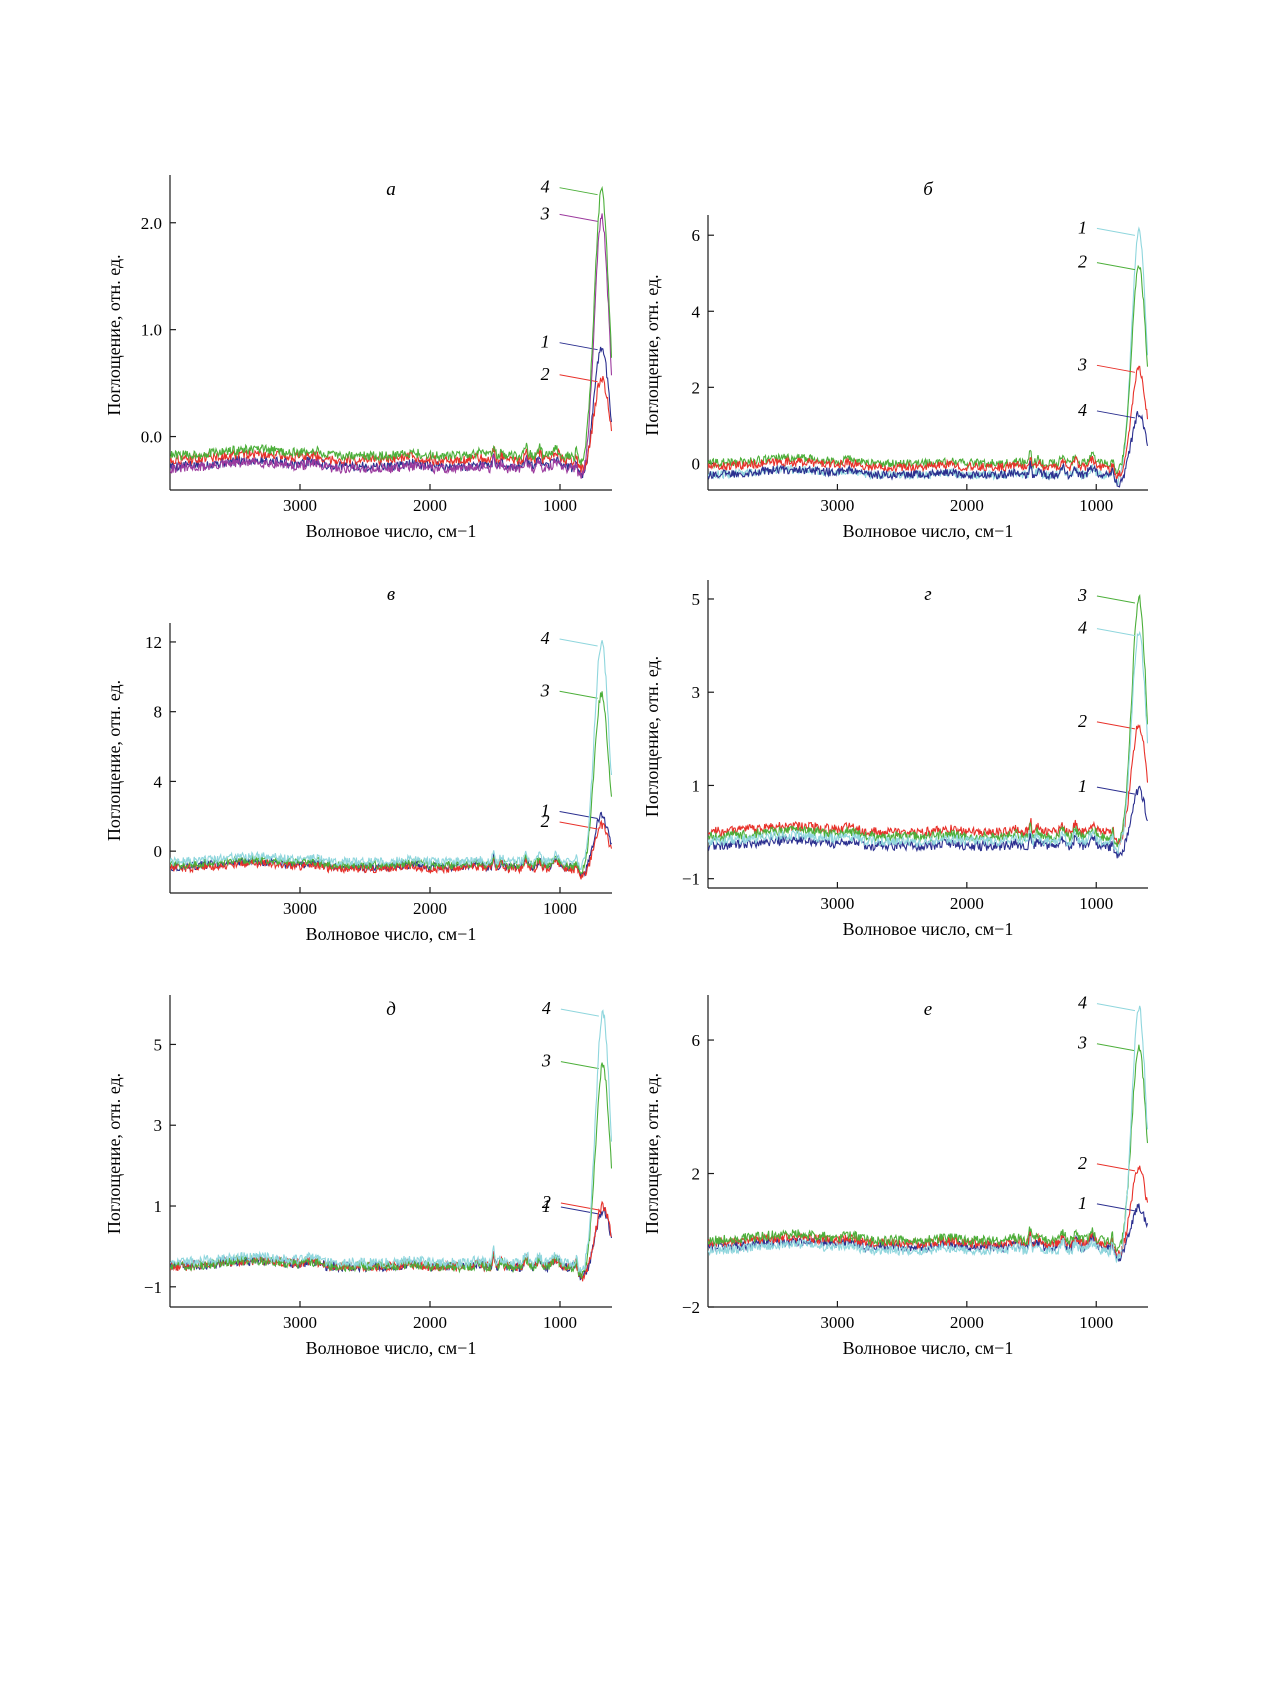  Describe the element at coordinates (151, 223) in the screenshot. I see `y-tick-label: 2.0` at that location.